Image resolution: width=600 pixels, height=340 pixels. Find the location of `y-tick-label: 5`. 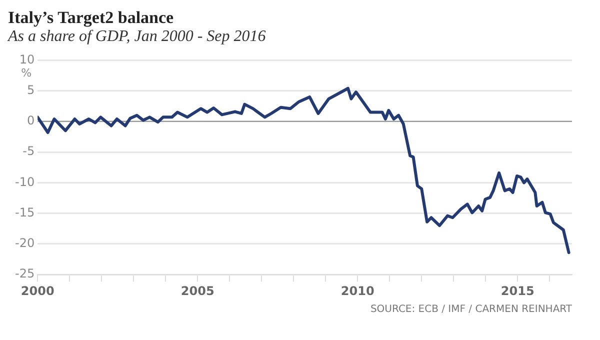

y-tick-label: 5 is located at coordinates (30, 89).